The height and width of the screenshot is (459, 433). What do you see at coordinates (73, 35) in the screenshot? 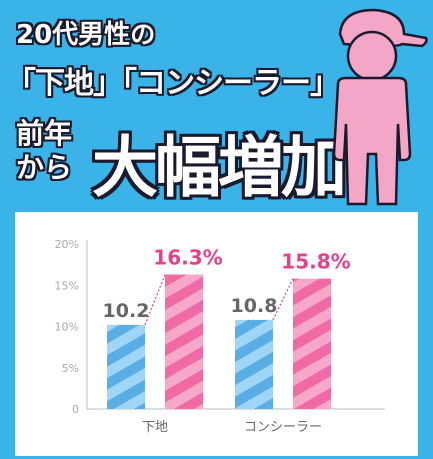
I see `headline-target: 20代男性` at bounding box center [73, 35].